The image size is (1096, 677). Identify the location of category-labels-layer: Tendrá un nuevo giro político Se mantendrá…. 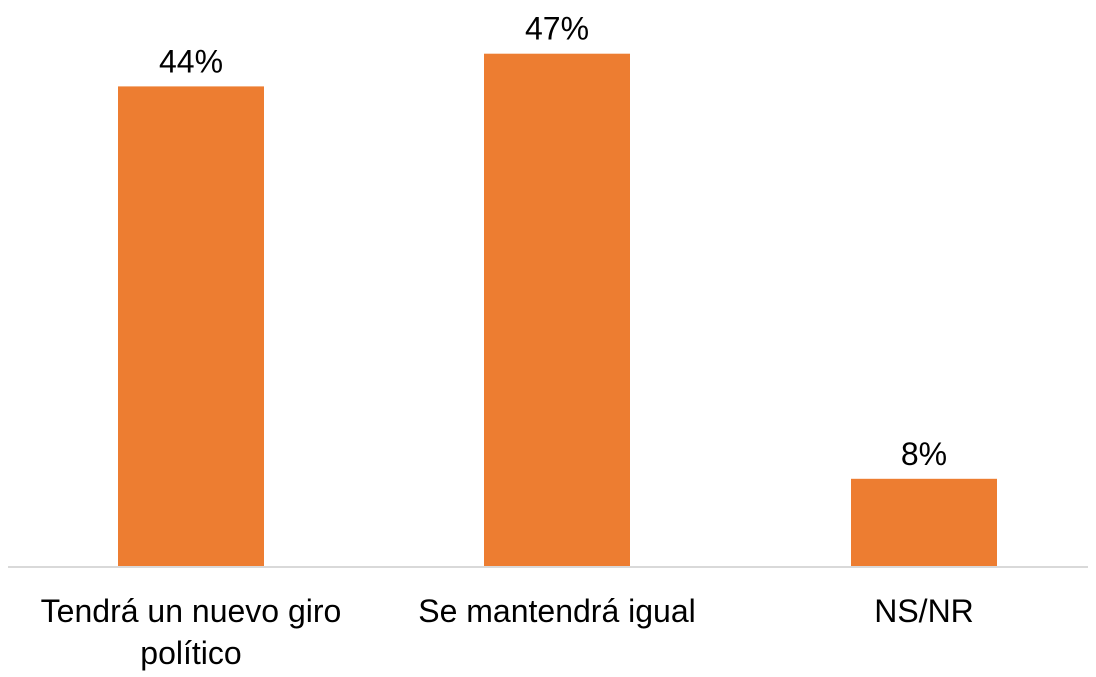
(507, 632).